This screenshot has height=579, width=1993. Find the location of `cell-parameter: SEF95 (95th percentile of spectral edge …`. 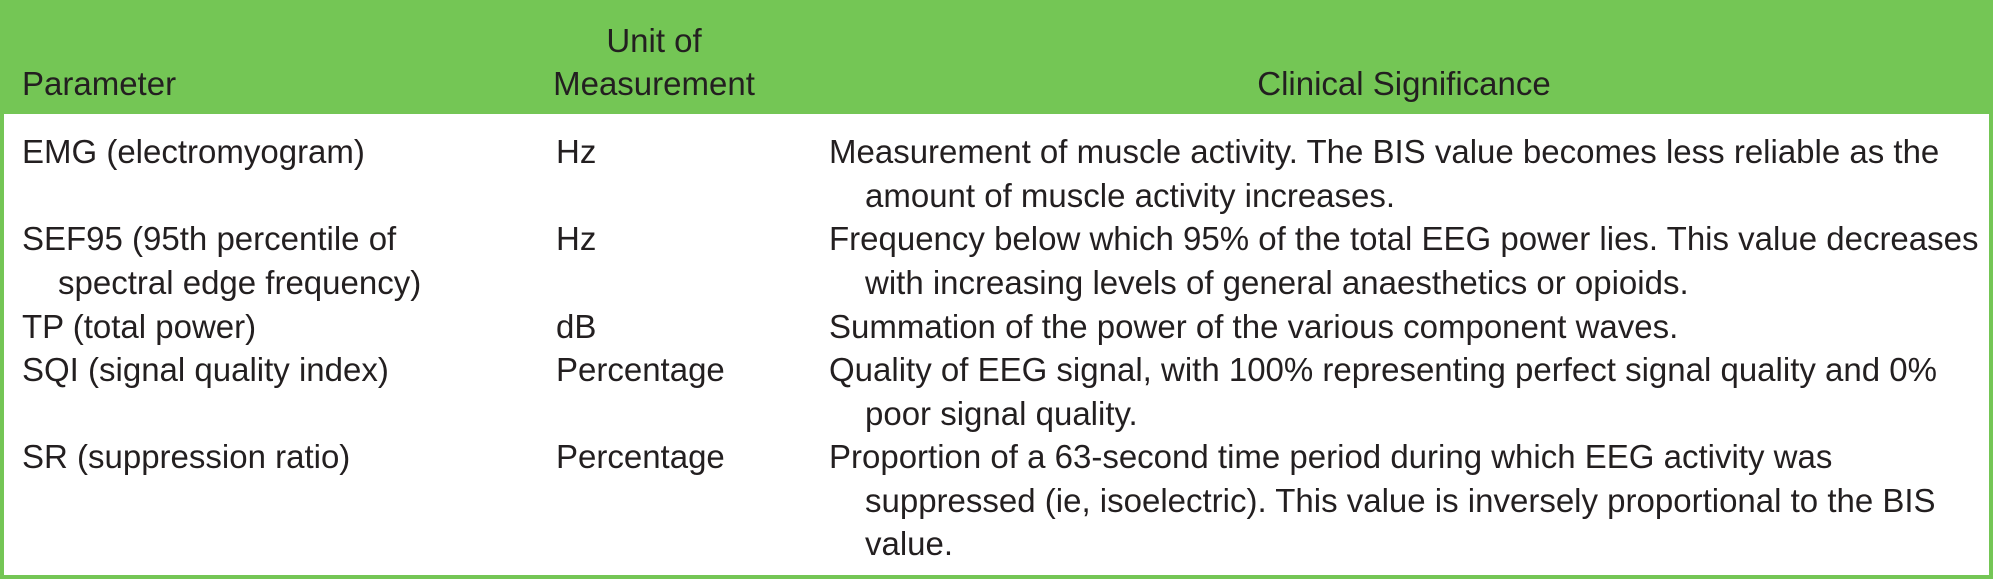

cell-parameter: SEF95 (95th percentile of spectral edge … is located at coordinates (242, 260).